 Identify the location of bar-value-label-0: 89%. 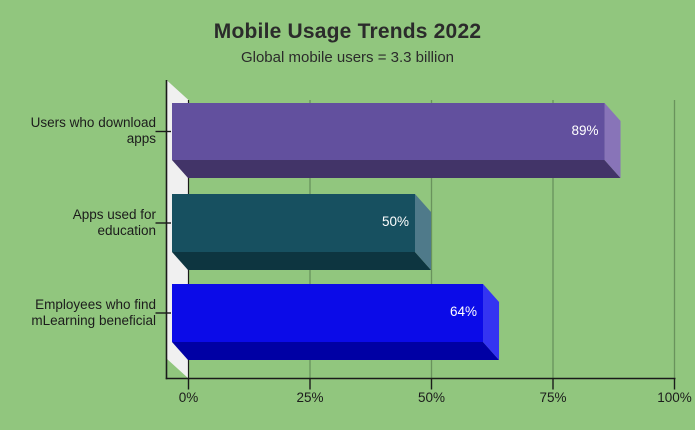
(585, 130).